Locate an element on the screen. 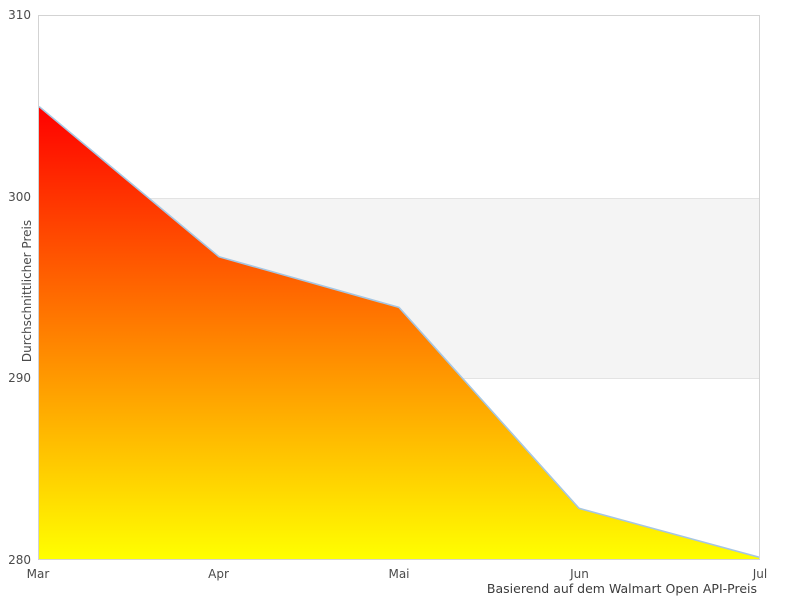 The image size is (800, 600). x-tick-label-jun: Jun is located at coordinates (579, 574).